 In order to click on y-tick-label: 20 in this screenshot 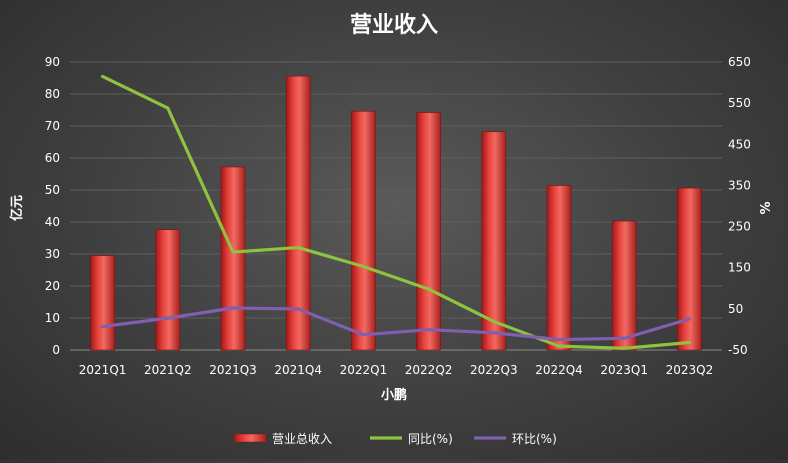, I will do `click(52, 286)`.